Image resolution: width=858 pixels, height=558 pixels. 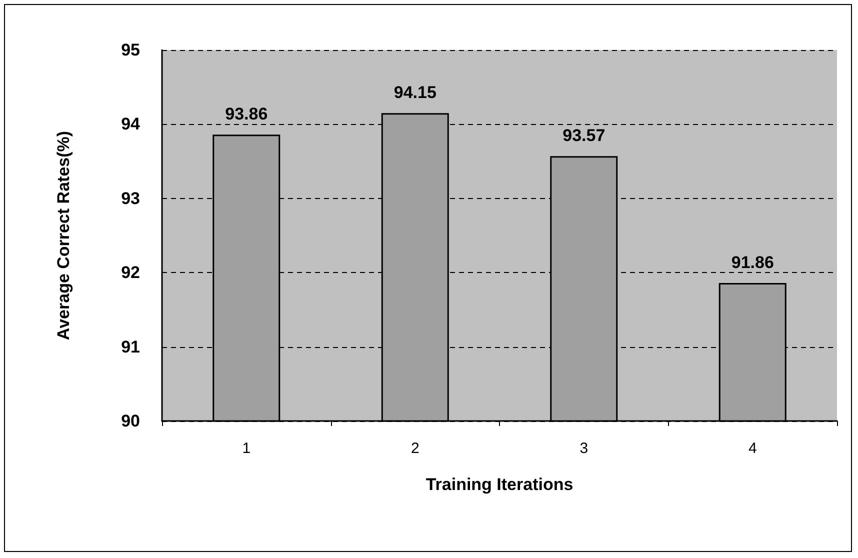 I want to click on data-label: 93.57, so click(x=584, y=136).